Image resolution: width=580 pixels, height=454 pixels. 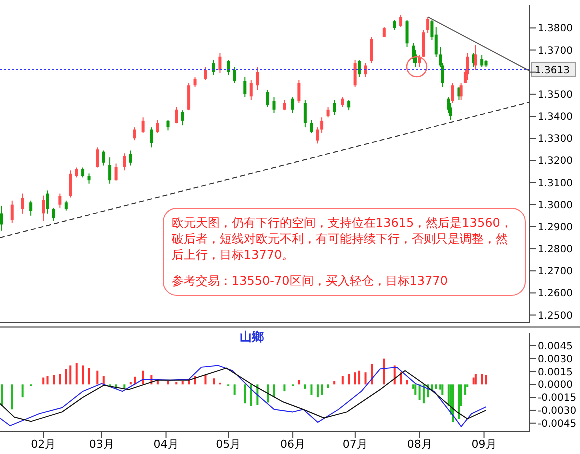 I want to click on y-tick-label: 1.3800, so click(x=555, y=29).